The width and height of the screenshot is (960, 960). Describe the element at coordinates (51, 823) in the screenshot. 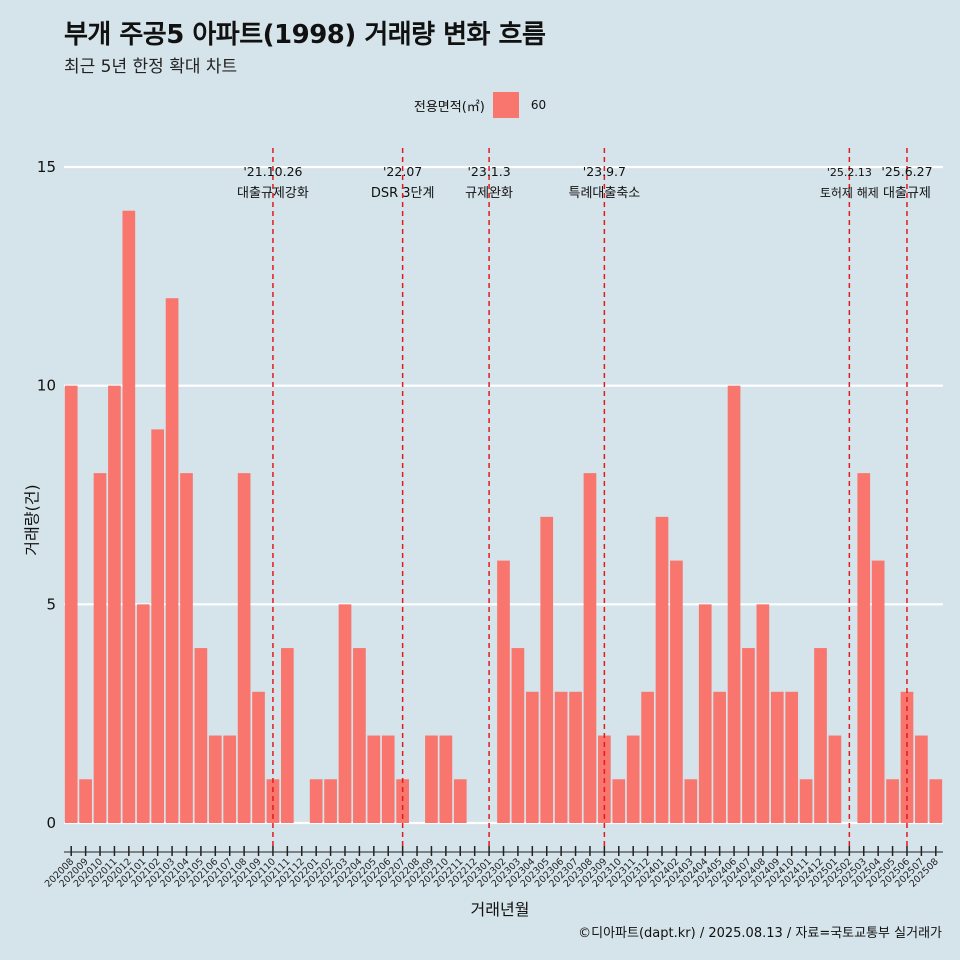

I see `y-tick-label: 0` at that location.